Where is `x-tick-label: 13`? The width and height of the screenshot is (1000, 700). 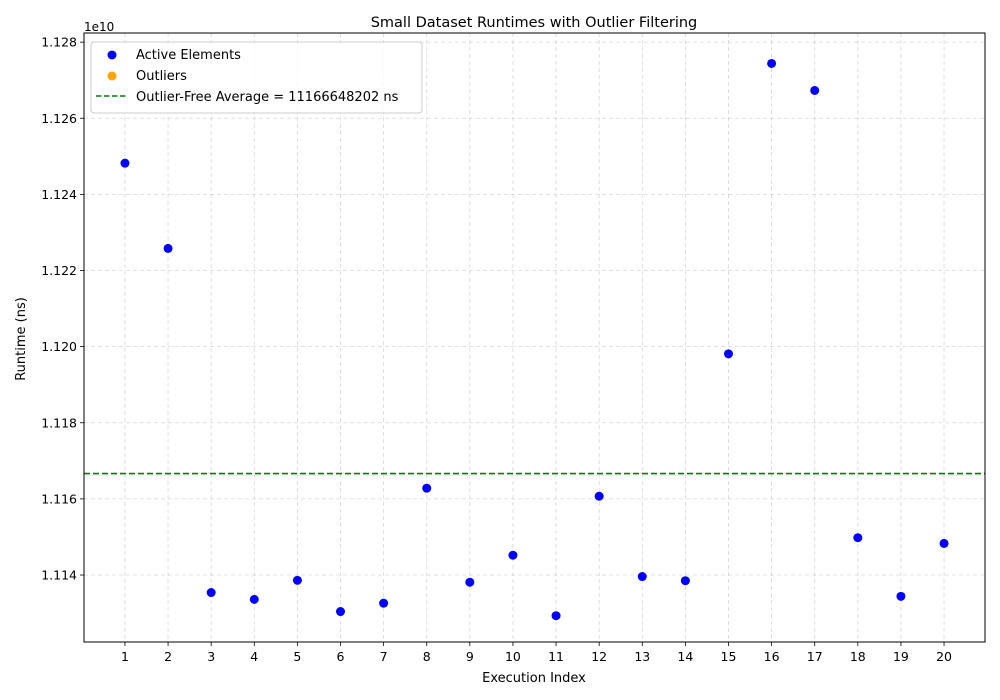 x-tick-label: 13 is located at coordinates (642, 656).